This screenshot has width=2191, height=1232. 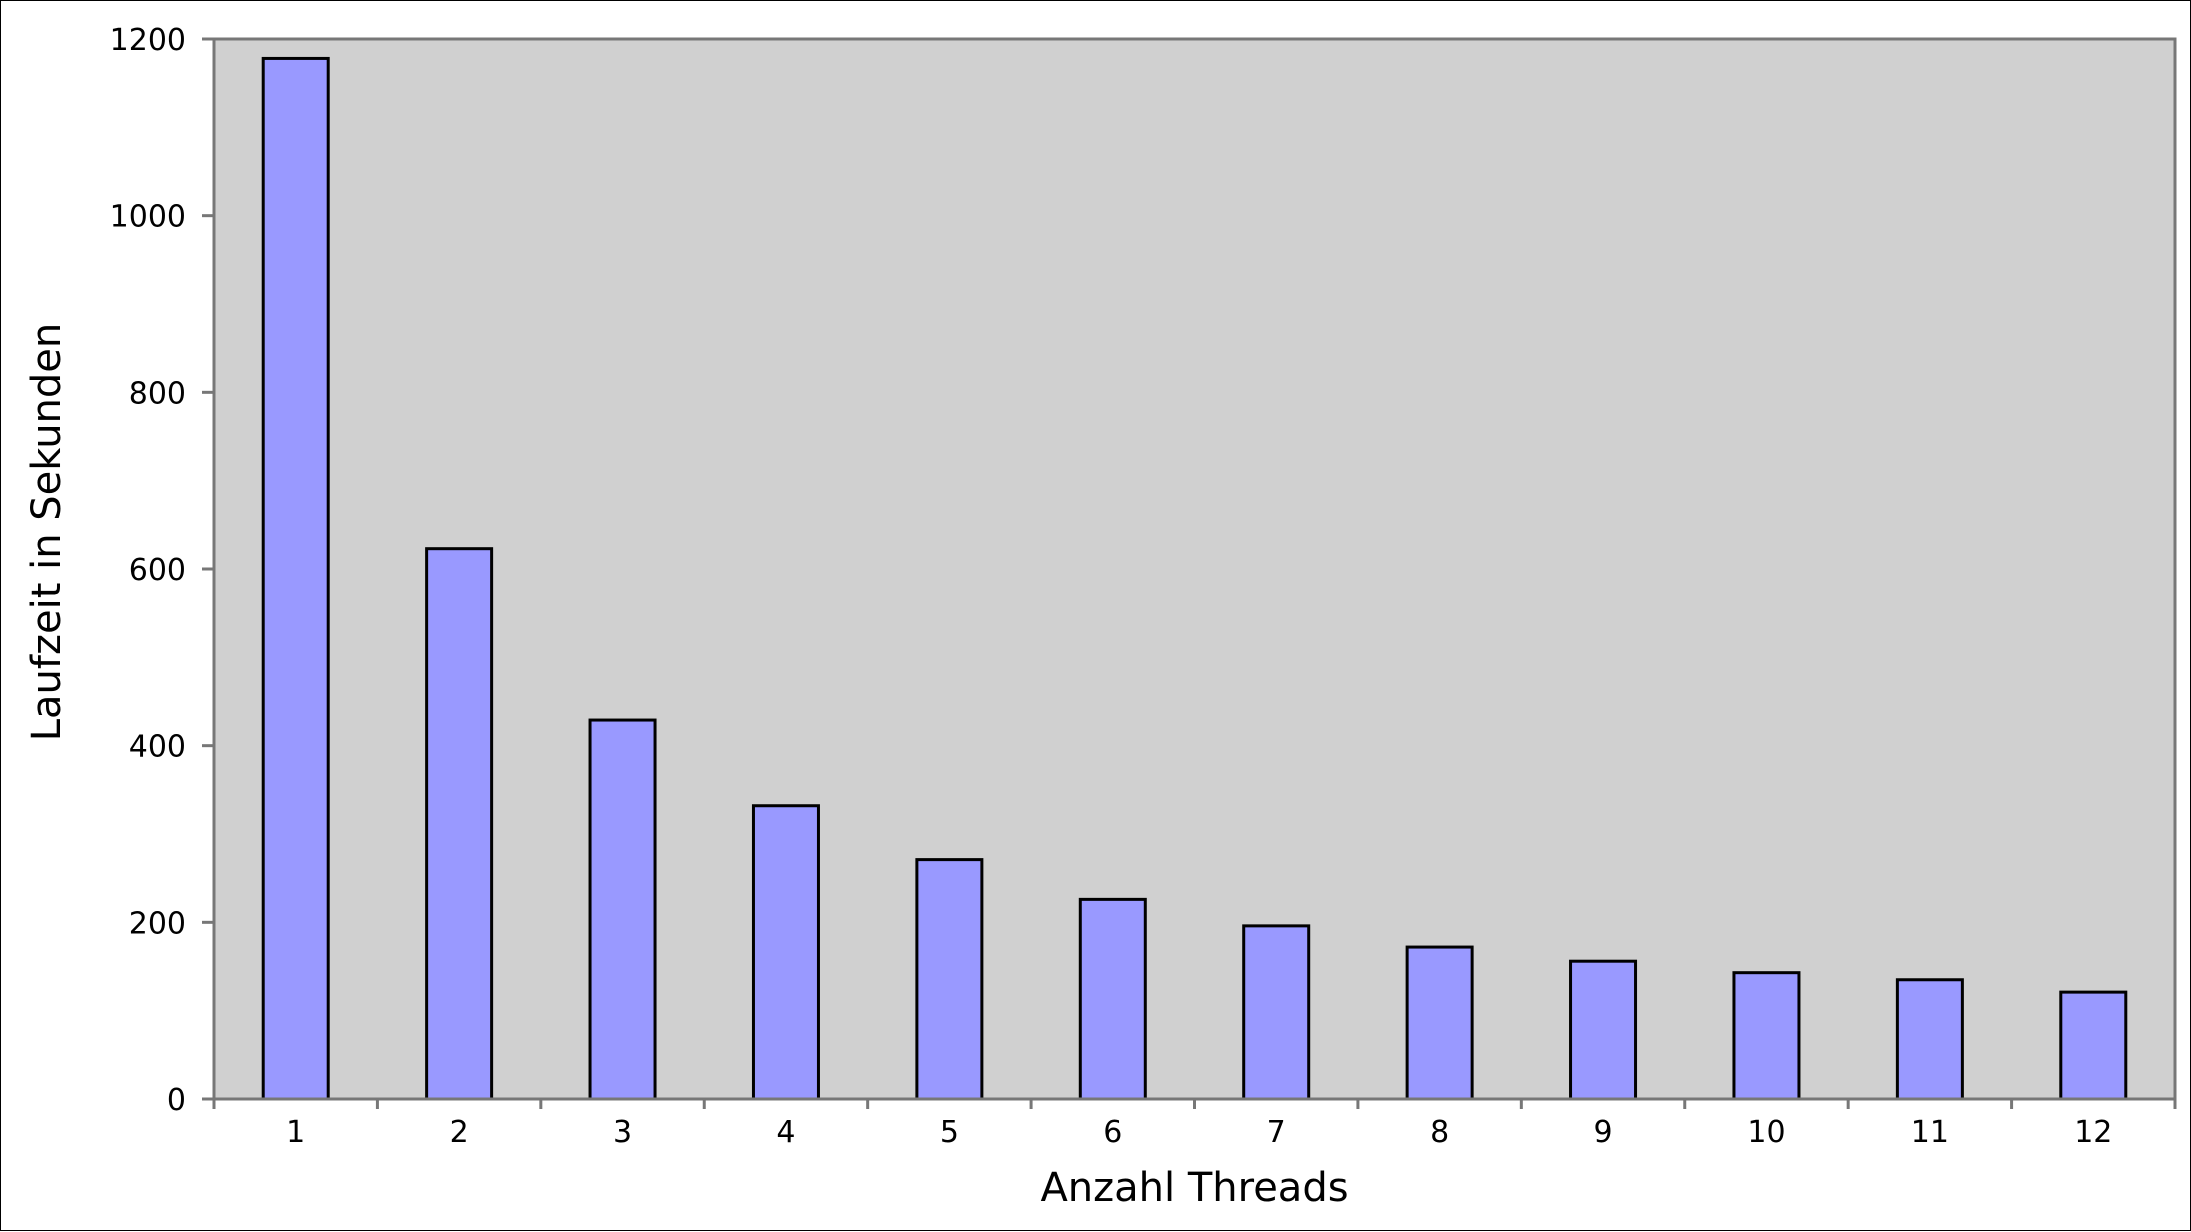 What do you see at coordinates (949, 1132) in the screenshot?
I see `x-tick-label: 5` at bounding box center [949, 1132].